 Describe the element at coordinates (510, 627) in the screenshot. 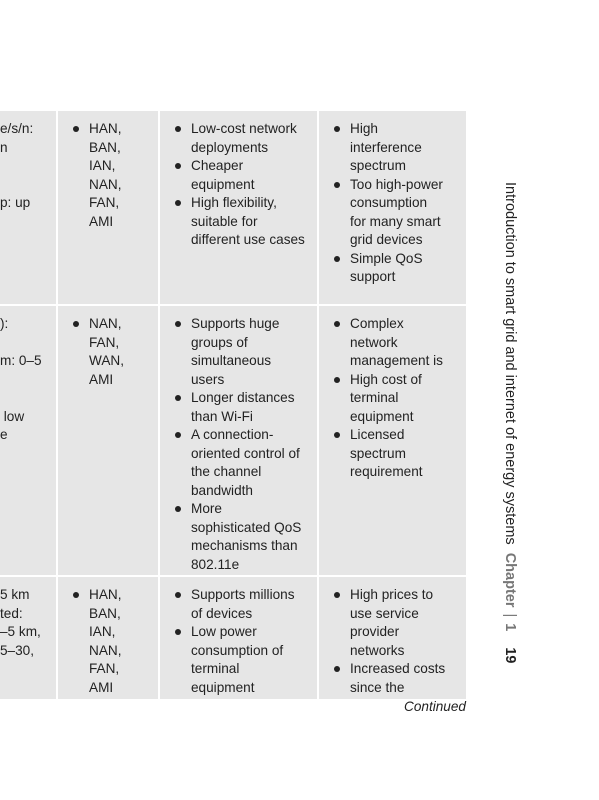

I see `chapter-number: 1` at that location.